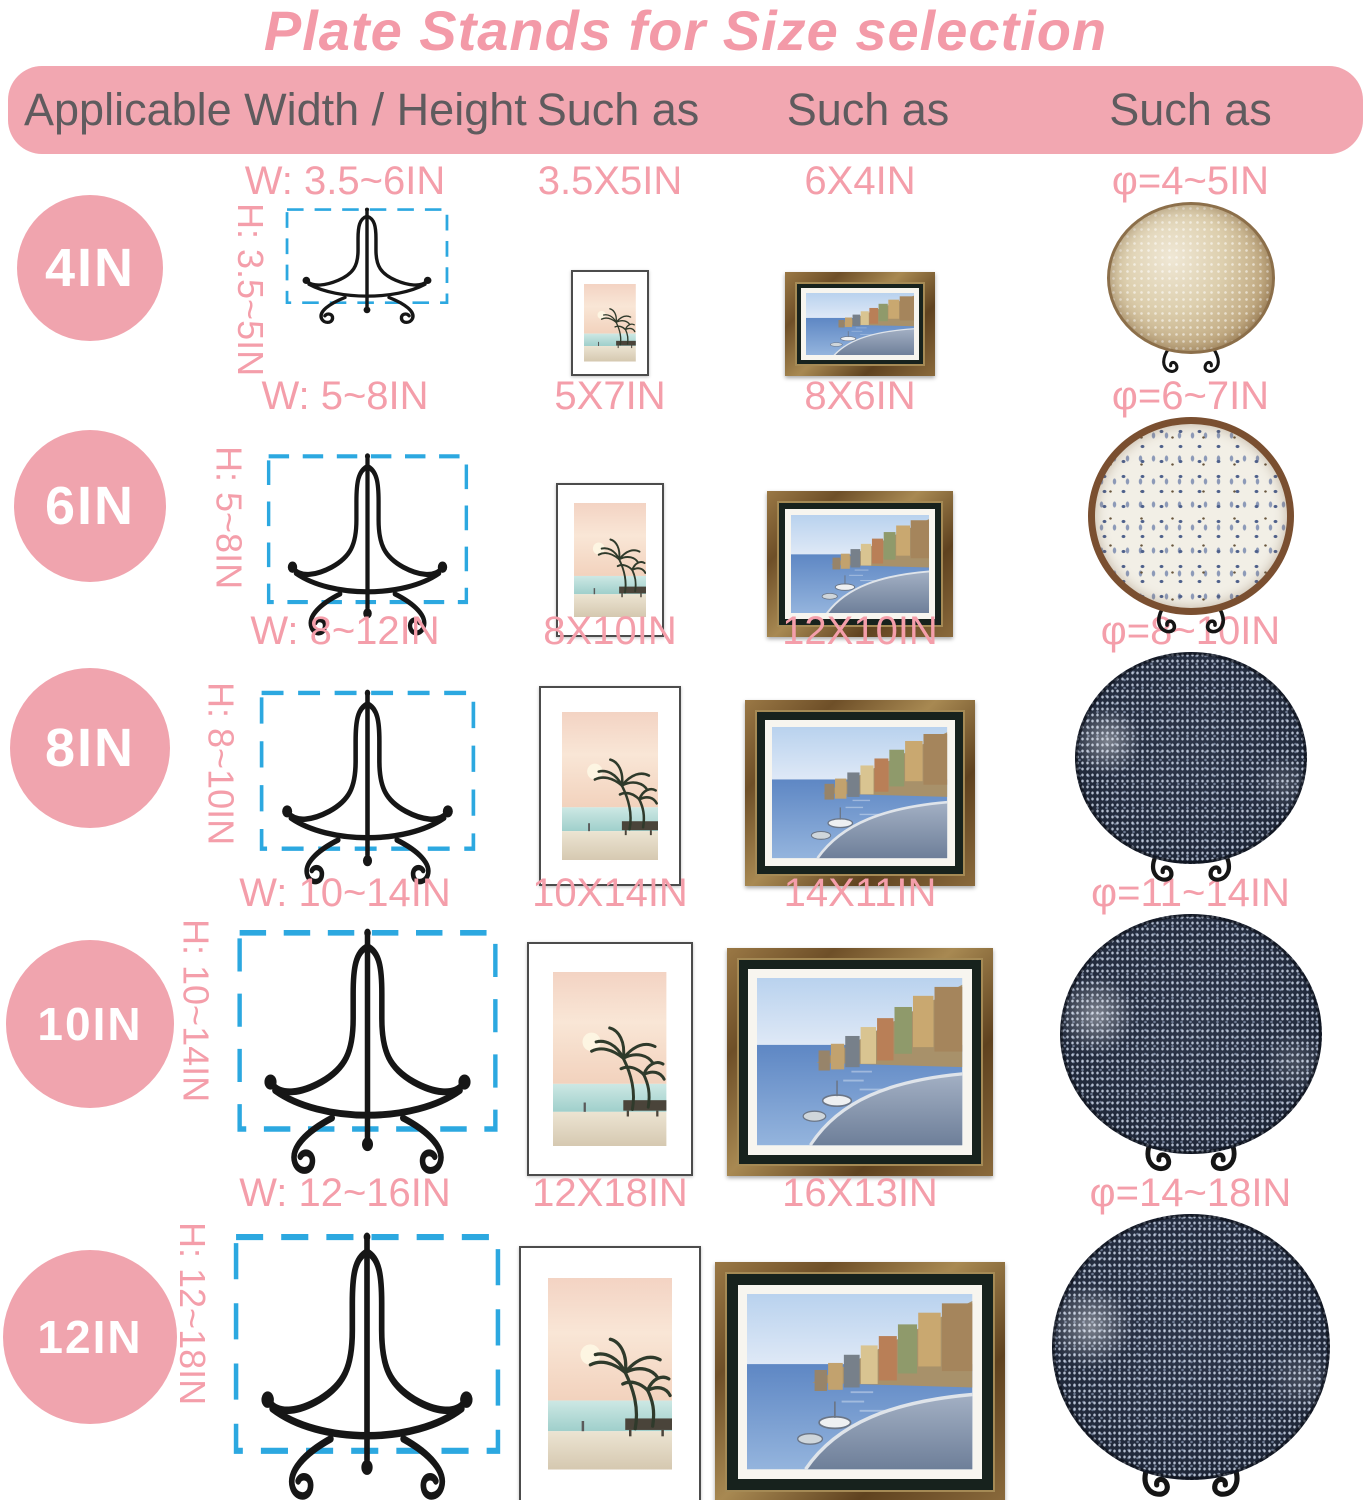 The width and height of the screenshot is (1371, 1500). Describe the element at coordinates (860, 631) in the screenshot. I see `landscape-frame-size-label: 12X10IN` at that location.